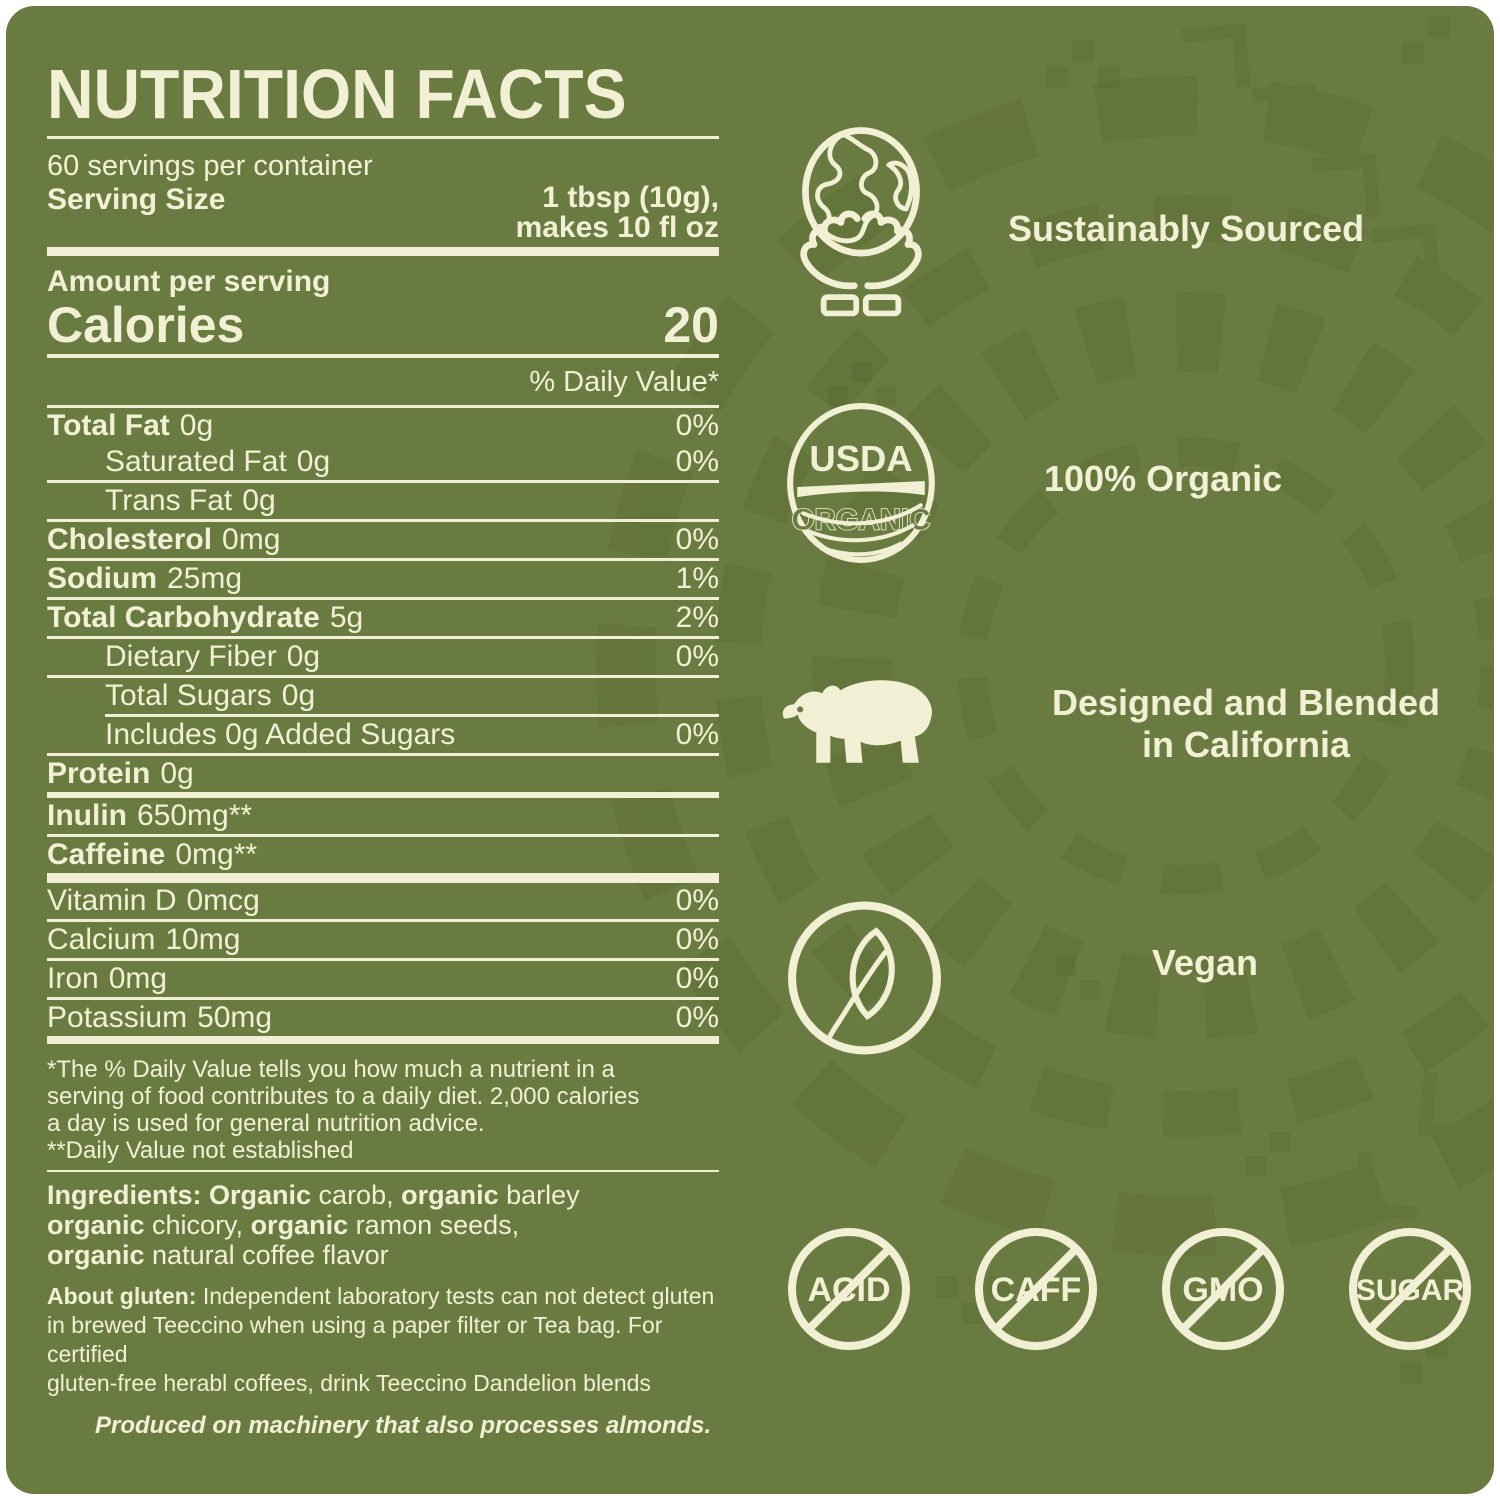 The image size is (1500, 1500). What do you see at coordinates (101, 939) in the screenshot?
I see `row-label: Calcium` at bounding box center [101, 939].